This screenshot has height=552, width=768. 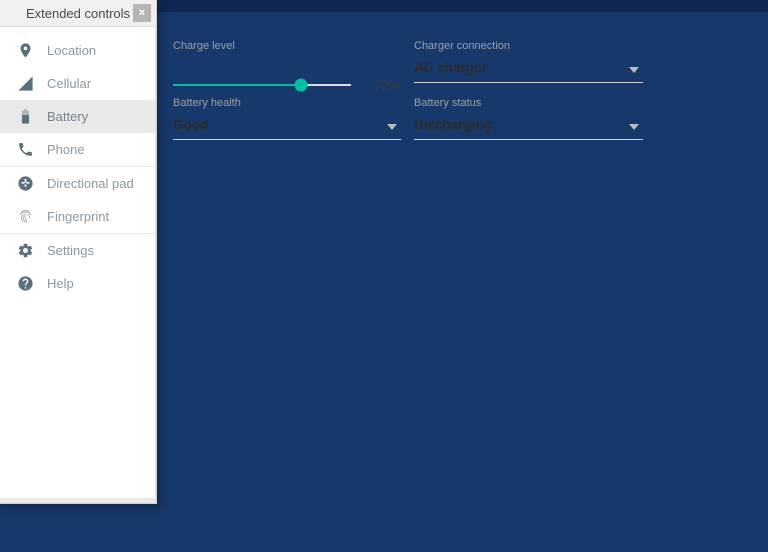 I want to click on charge-level-field: Charge level 72%, so click(x=287, y=66).